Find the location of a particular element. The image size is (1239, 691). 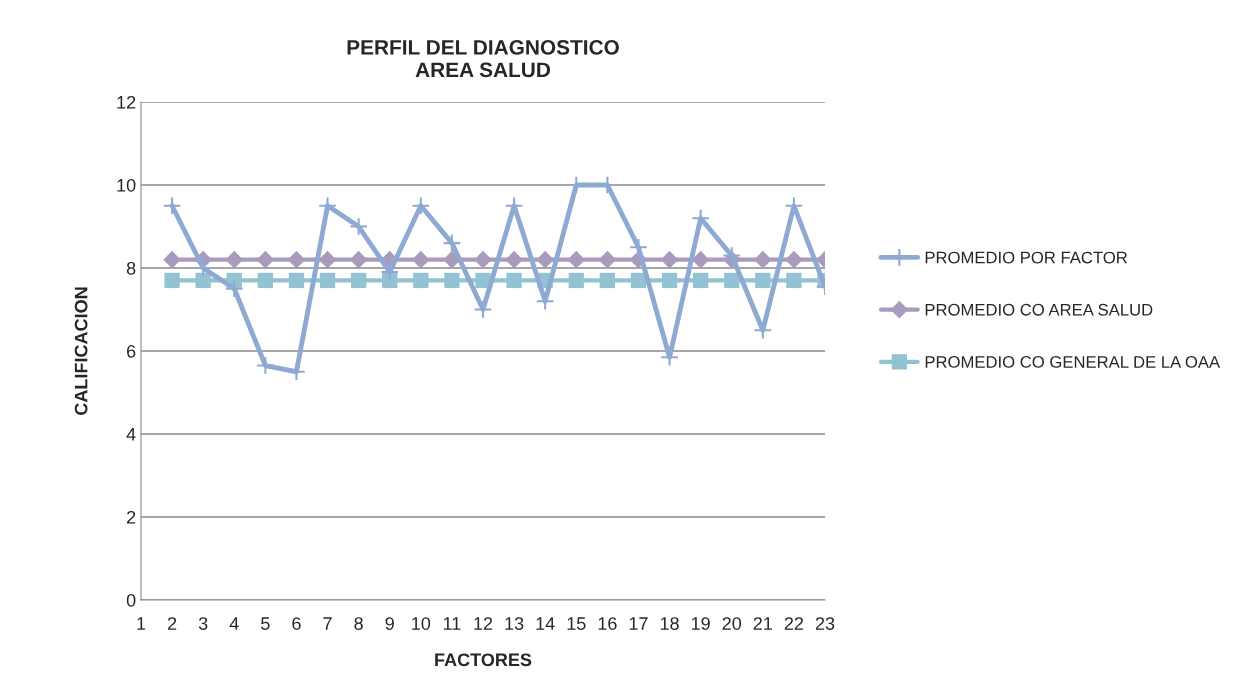

x-tick-label: 3 is located at coordinates (203, 623).